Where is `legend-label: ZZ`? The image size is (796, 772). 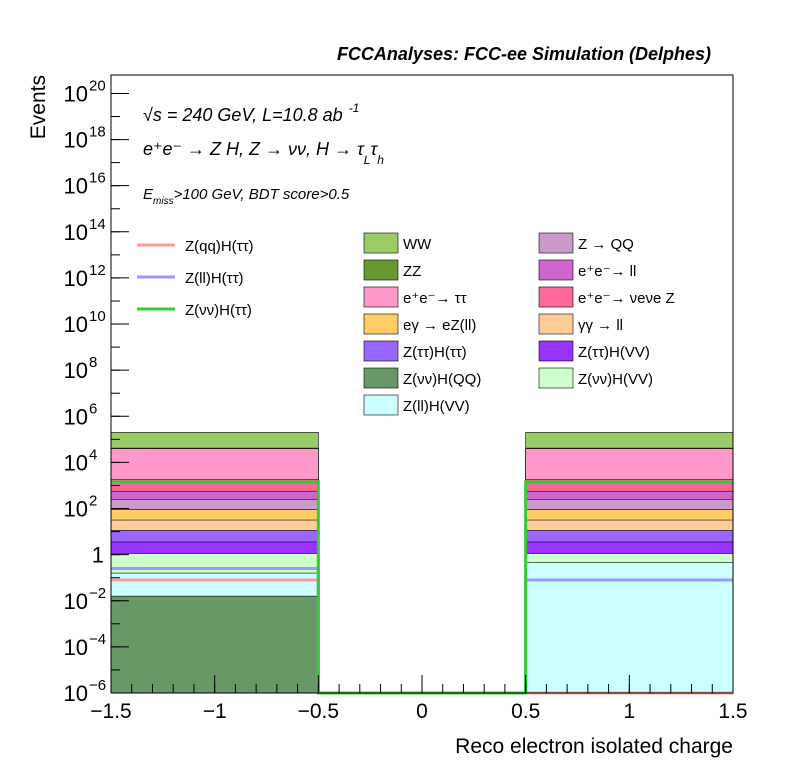 legend-label: ZZ is located at coordinates (412, 271).